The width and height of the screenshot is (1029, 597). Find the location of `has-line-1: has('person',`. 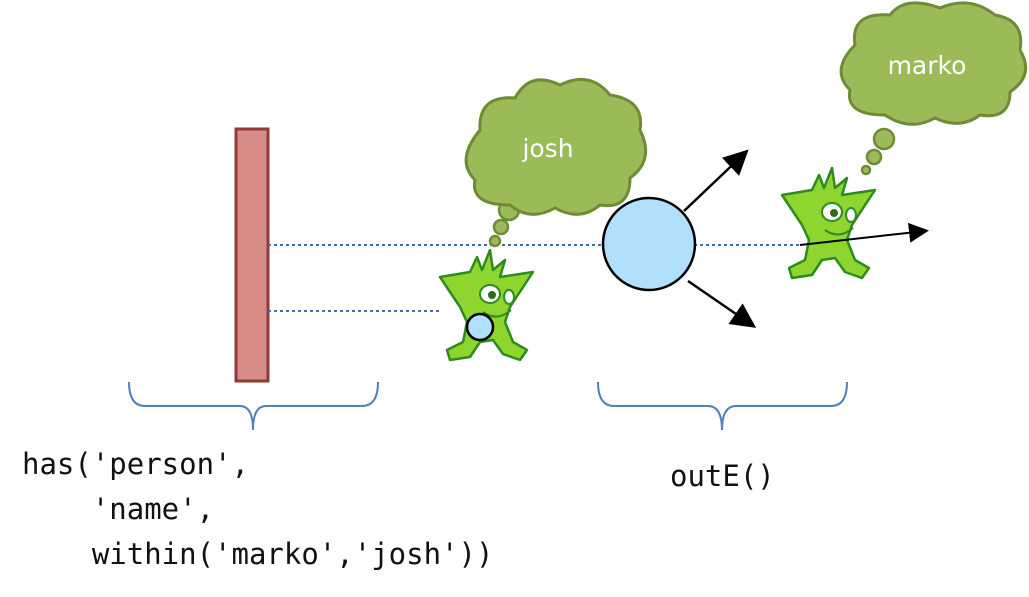

has-line-1: has('person', is located at coordinates (135, 464).